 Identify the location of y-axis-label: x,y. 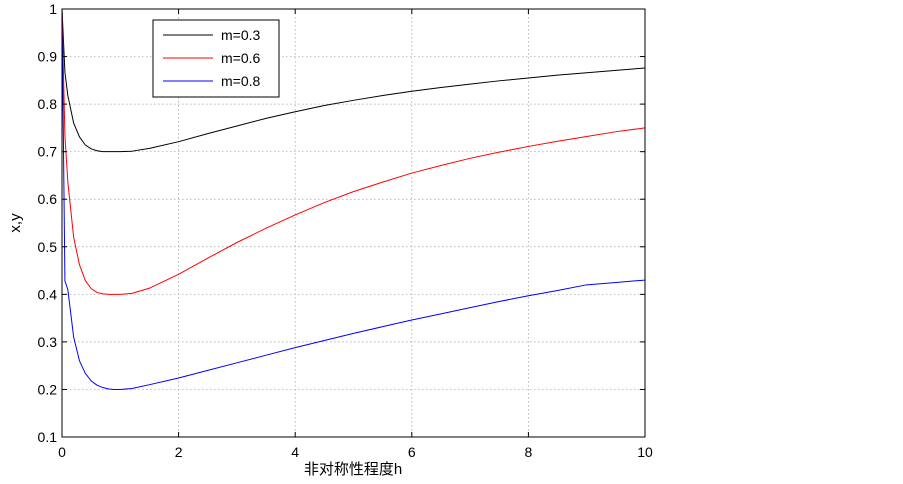
(15, 223).